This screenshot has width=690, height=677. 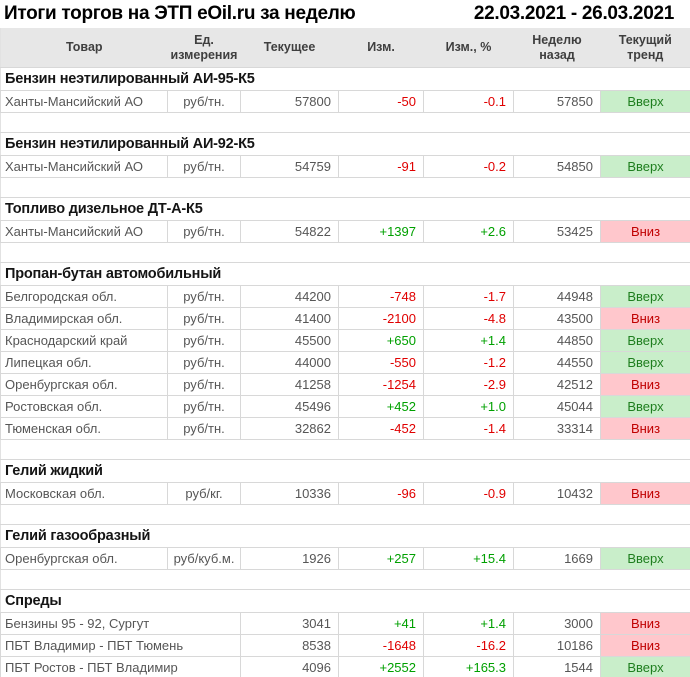 What do you see at coordinates (289, 296) in the screenshot?
I see `current-cell: 44200` at bounding box center [289, 296].